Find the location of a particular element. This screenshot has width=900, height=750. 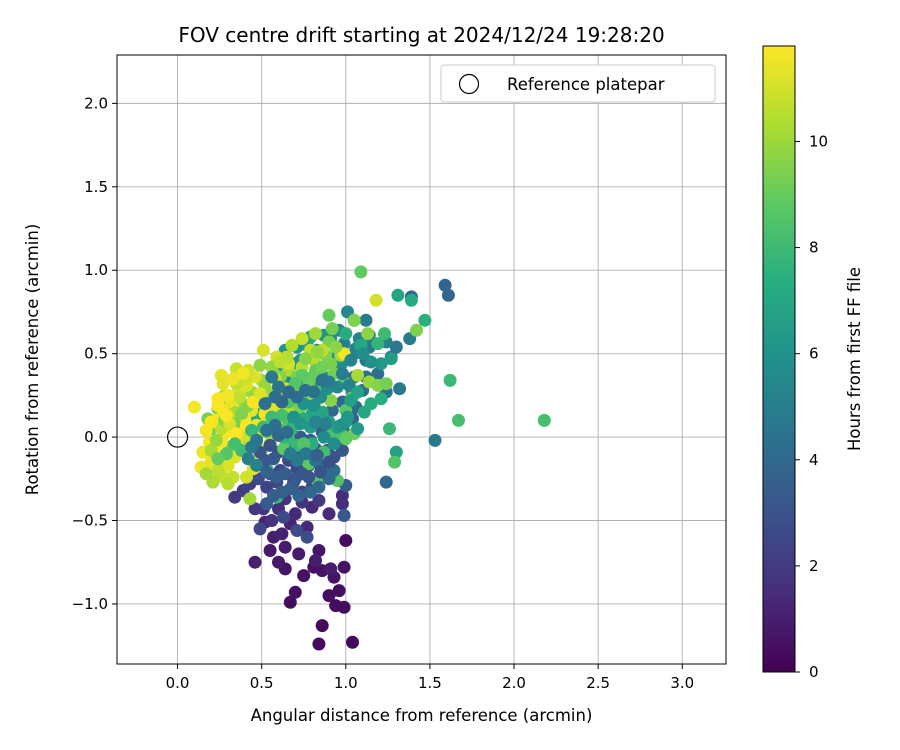

x-tick-label: 2.5 is located at coordinates (598, 683).